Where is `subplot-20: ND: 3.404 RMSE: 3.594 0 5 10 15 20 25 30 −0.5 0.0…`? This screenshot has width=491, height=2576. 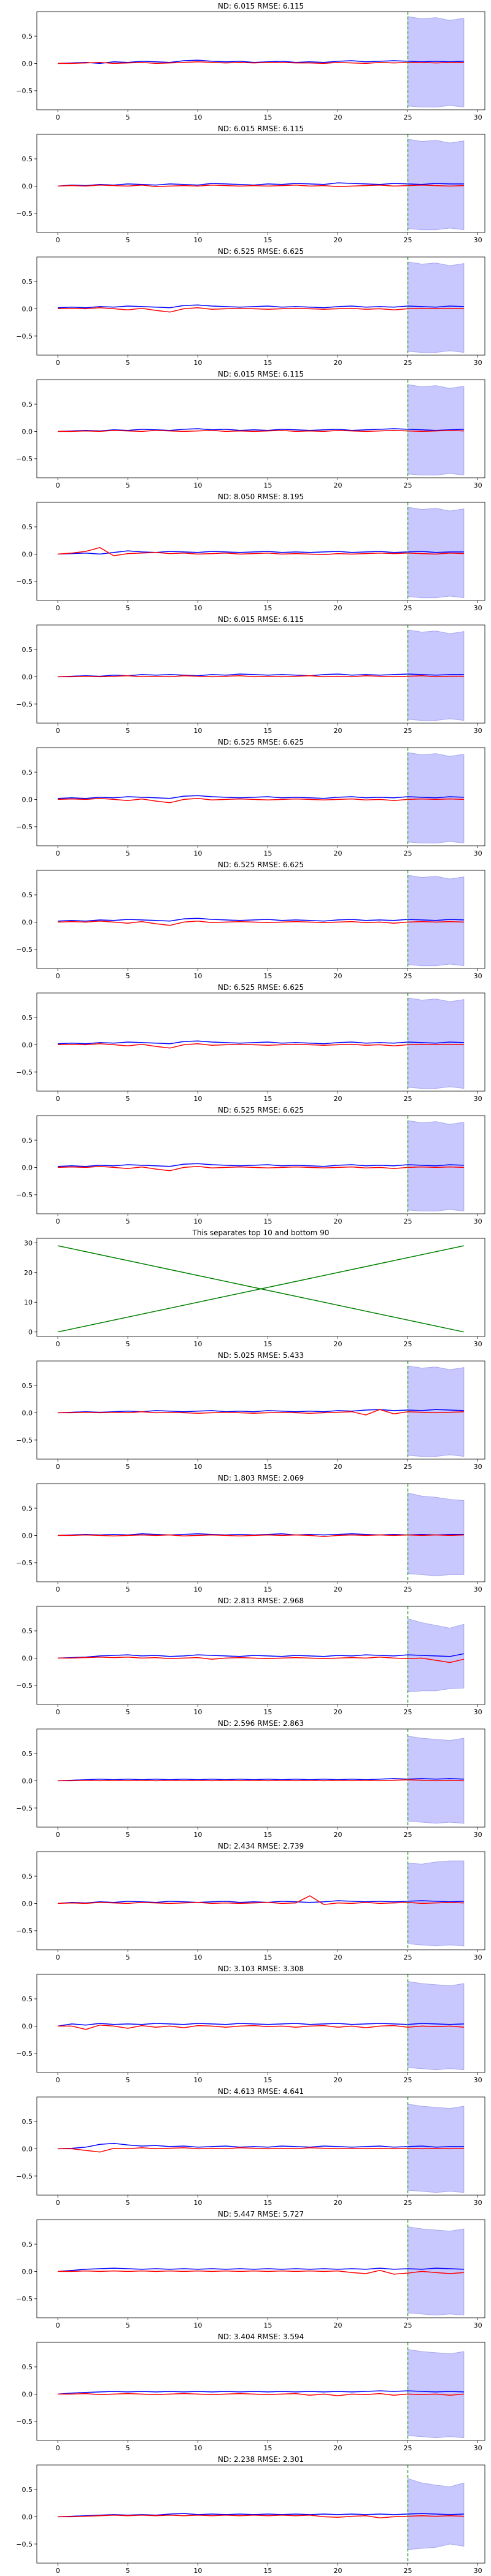 subplot-20: ND: 3.404 RMSE: 3.594 0 5 10 15 20 25 30 −0.5 0.0… is located at coordinates (251, 2392).